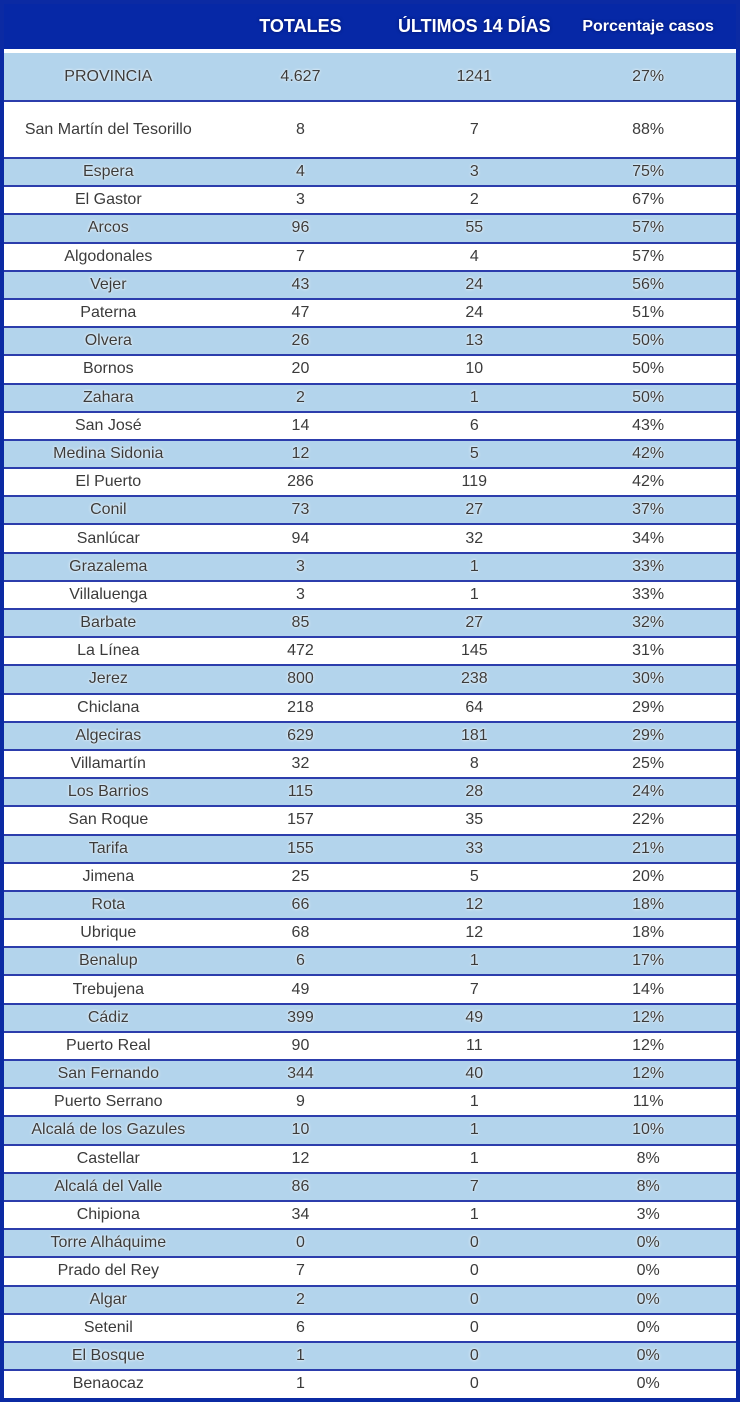  Describe the element at coordinates (300, 904) in the screenshot. I see `totales-cell: 66` at that location.